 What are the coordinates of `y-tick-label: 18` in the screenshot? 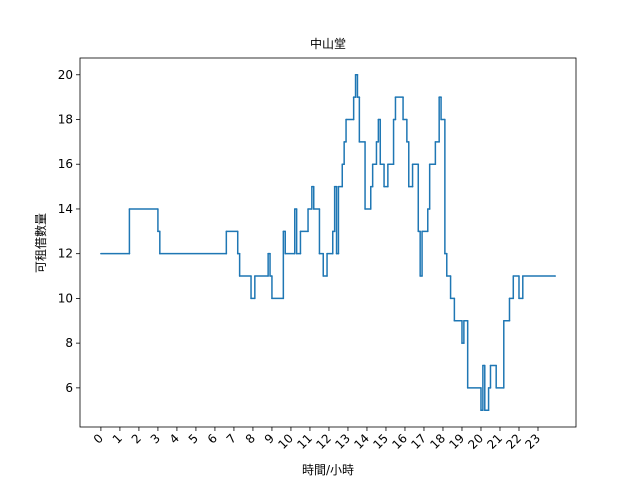 It's located at (65, 120).